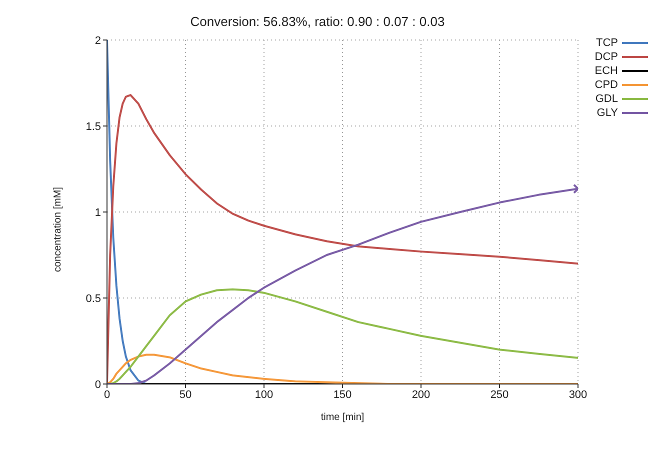 The width and height of the screenshot is (655, 449). I want to click on x-tick-label: 150, so click(342, 394).